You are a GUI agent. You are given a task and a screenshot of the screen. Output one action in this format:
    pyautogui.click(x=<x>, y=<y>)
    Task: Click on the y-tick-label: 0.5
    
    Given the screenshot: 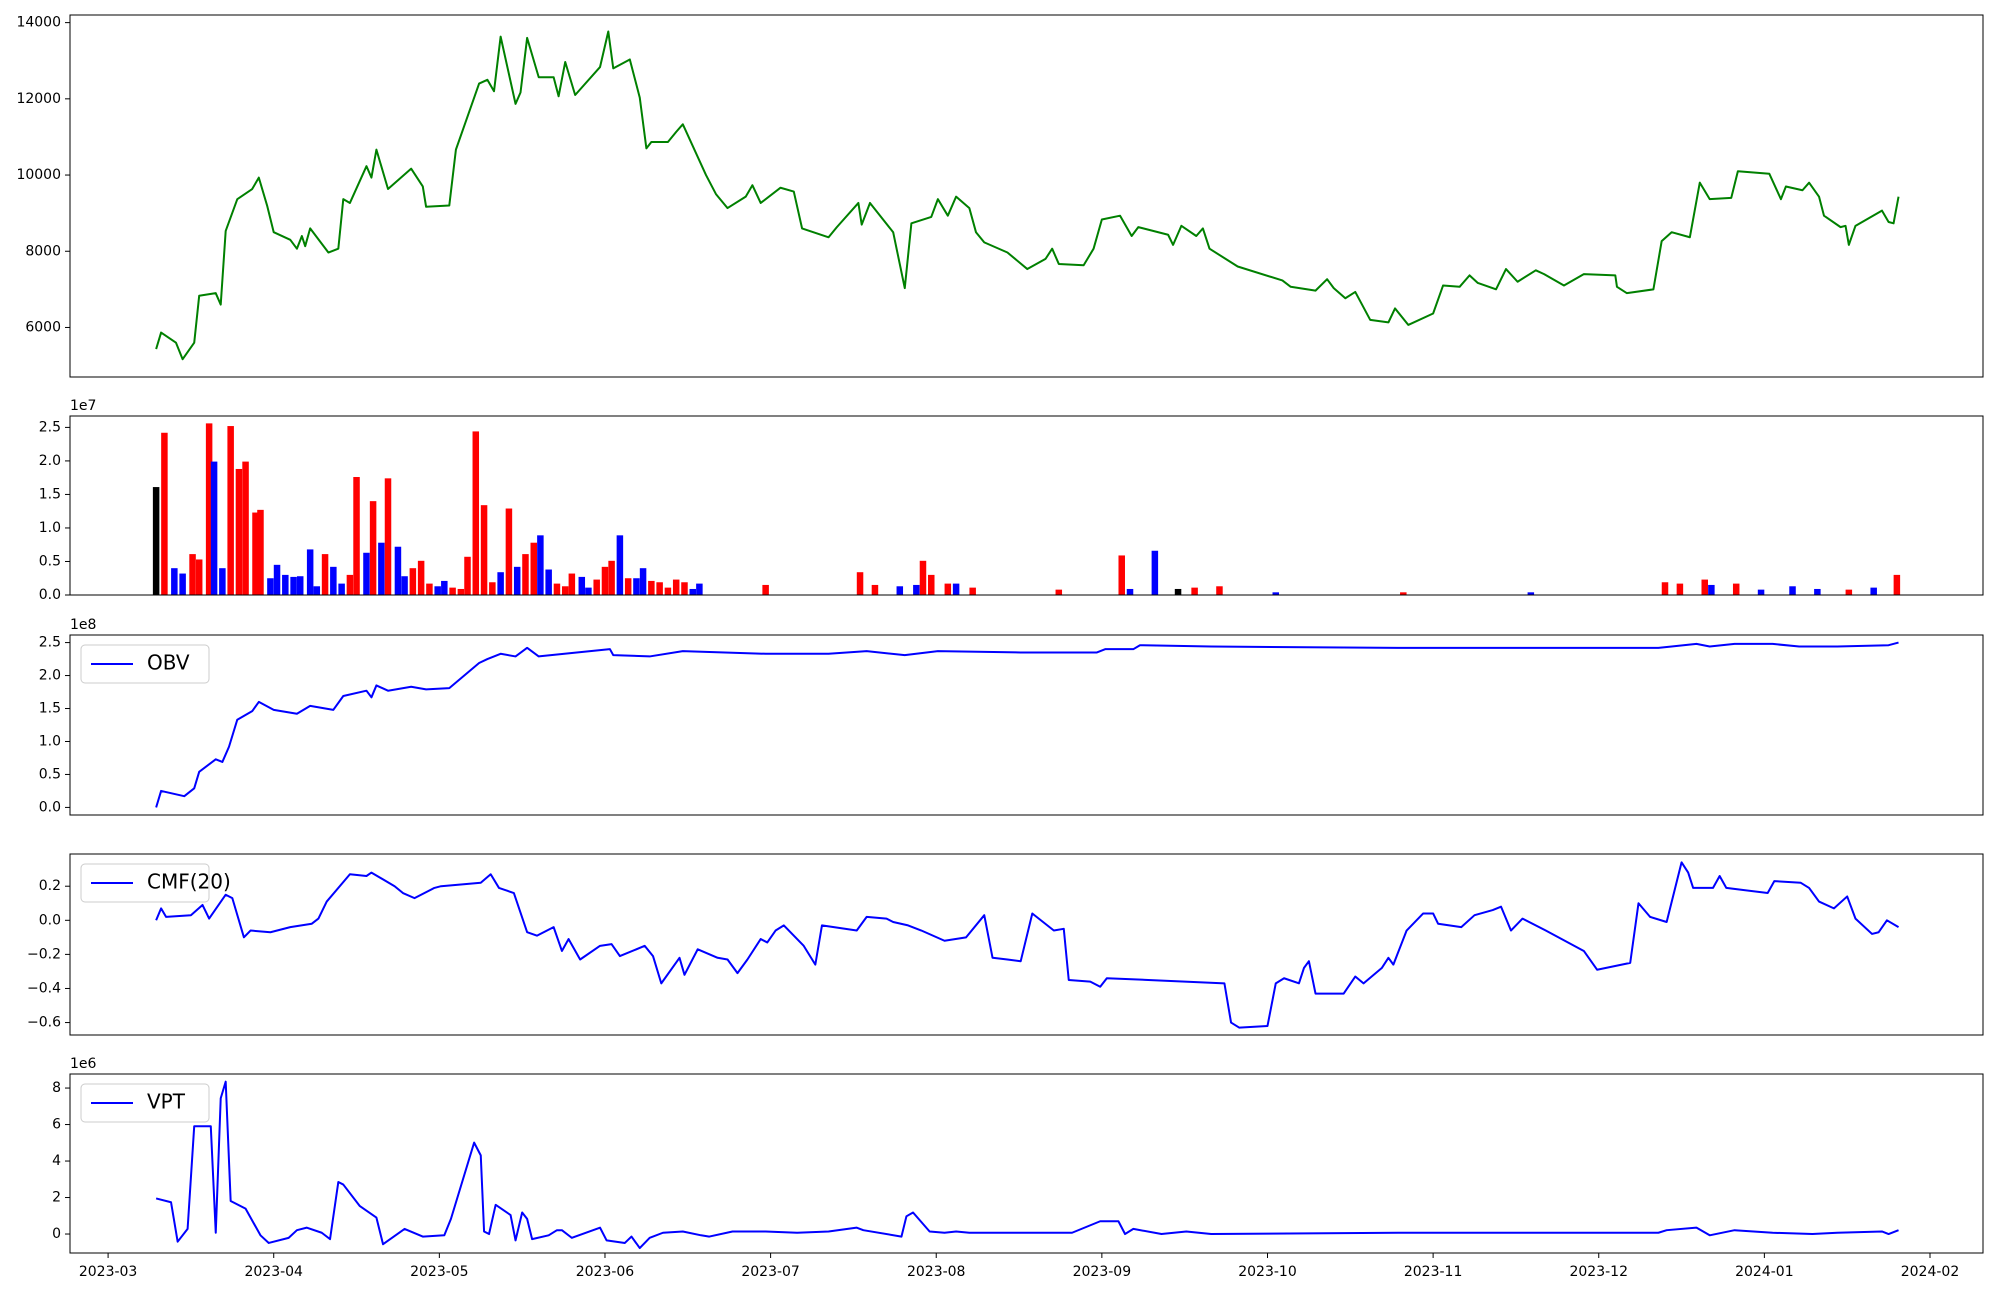 What is the action you would take?
    pyautogui.click(x=50, y=774)
    